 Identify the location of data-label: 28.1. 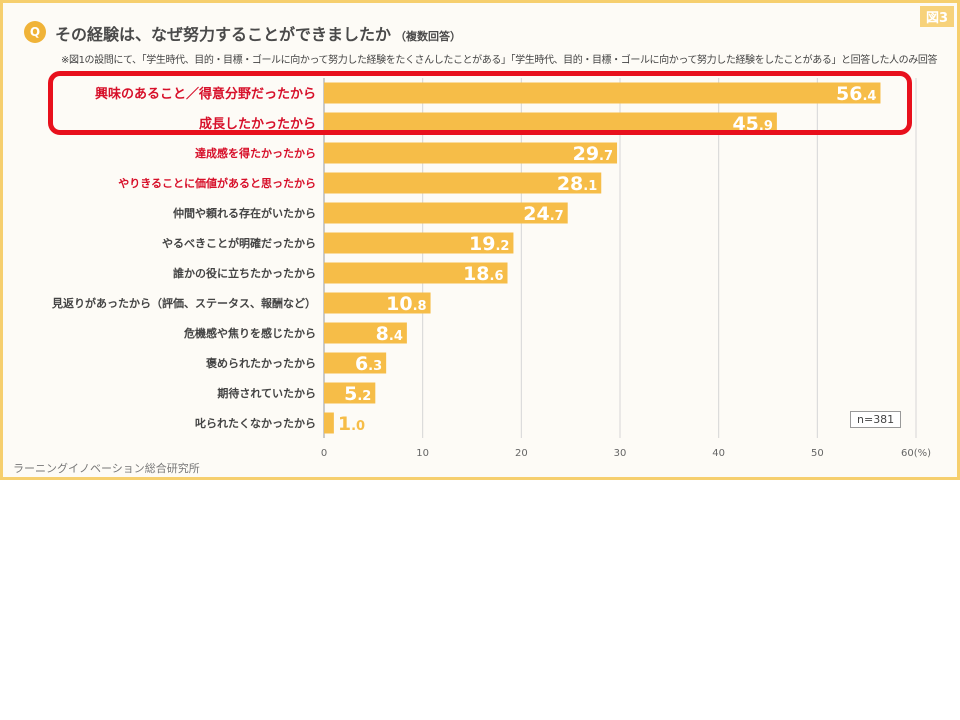
(577, 184).